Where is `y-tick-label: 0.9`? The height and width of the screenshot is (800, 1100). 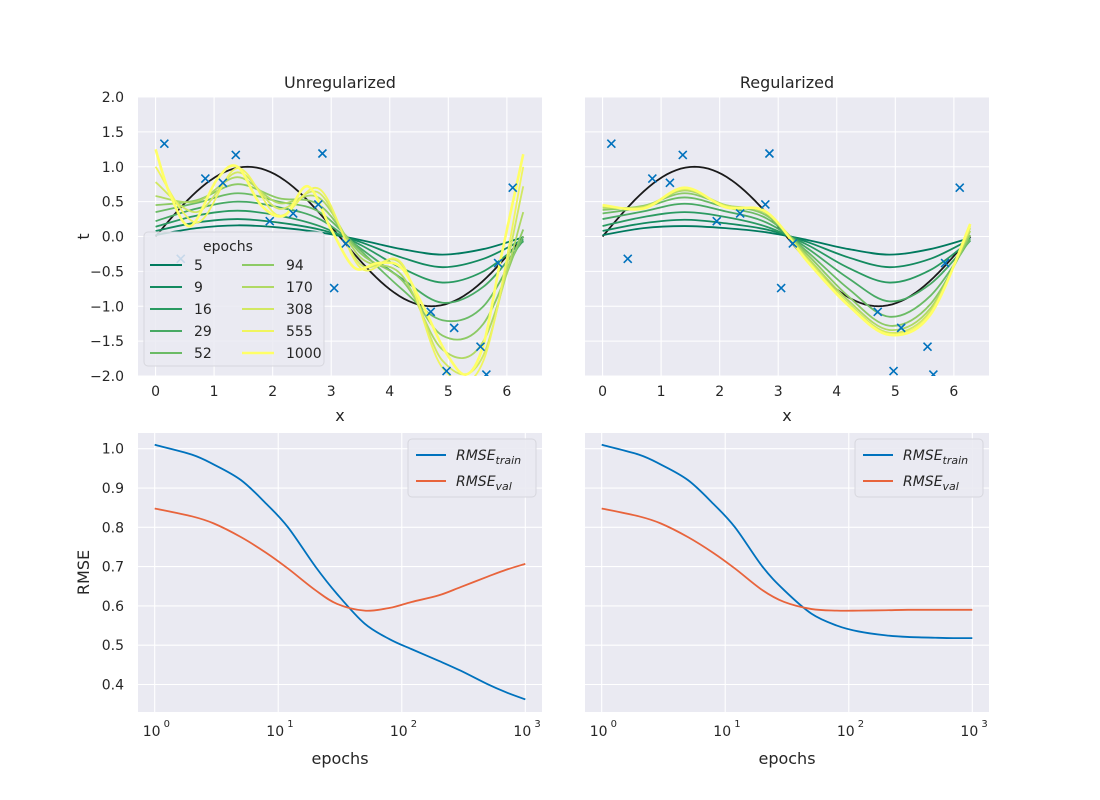
y-tick-label: 0.9 is located at coordinates (113, 489).